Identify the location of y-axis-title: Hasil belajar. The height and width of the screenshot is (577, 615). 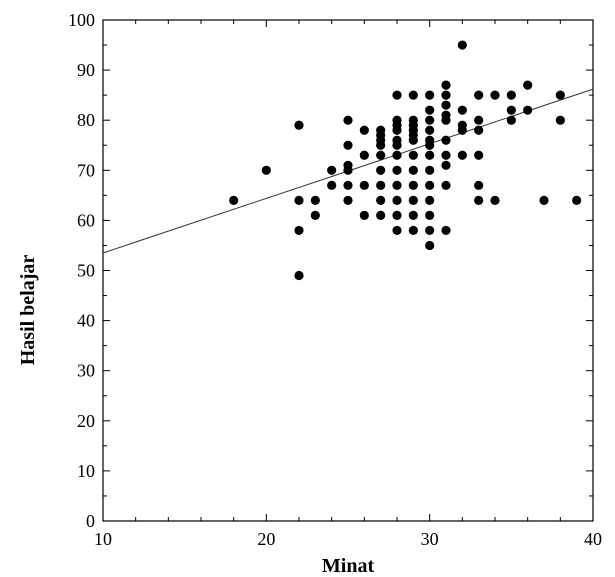
(28, 310).